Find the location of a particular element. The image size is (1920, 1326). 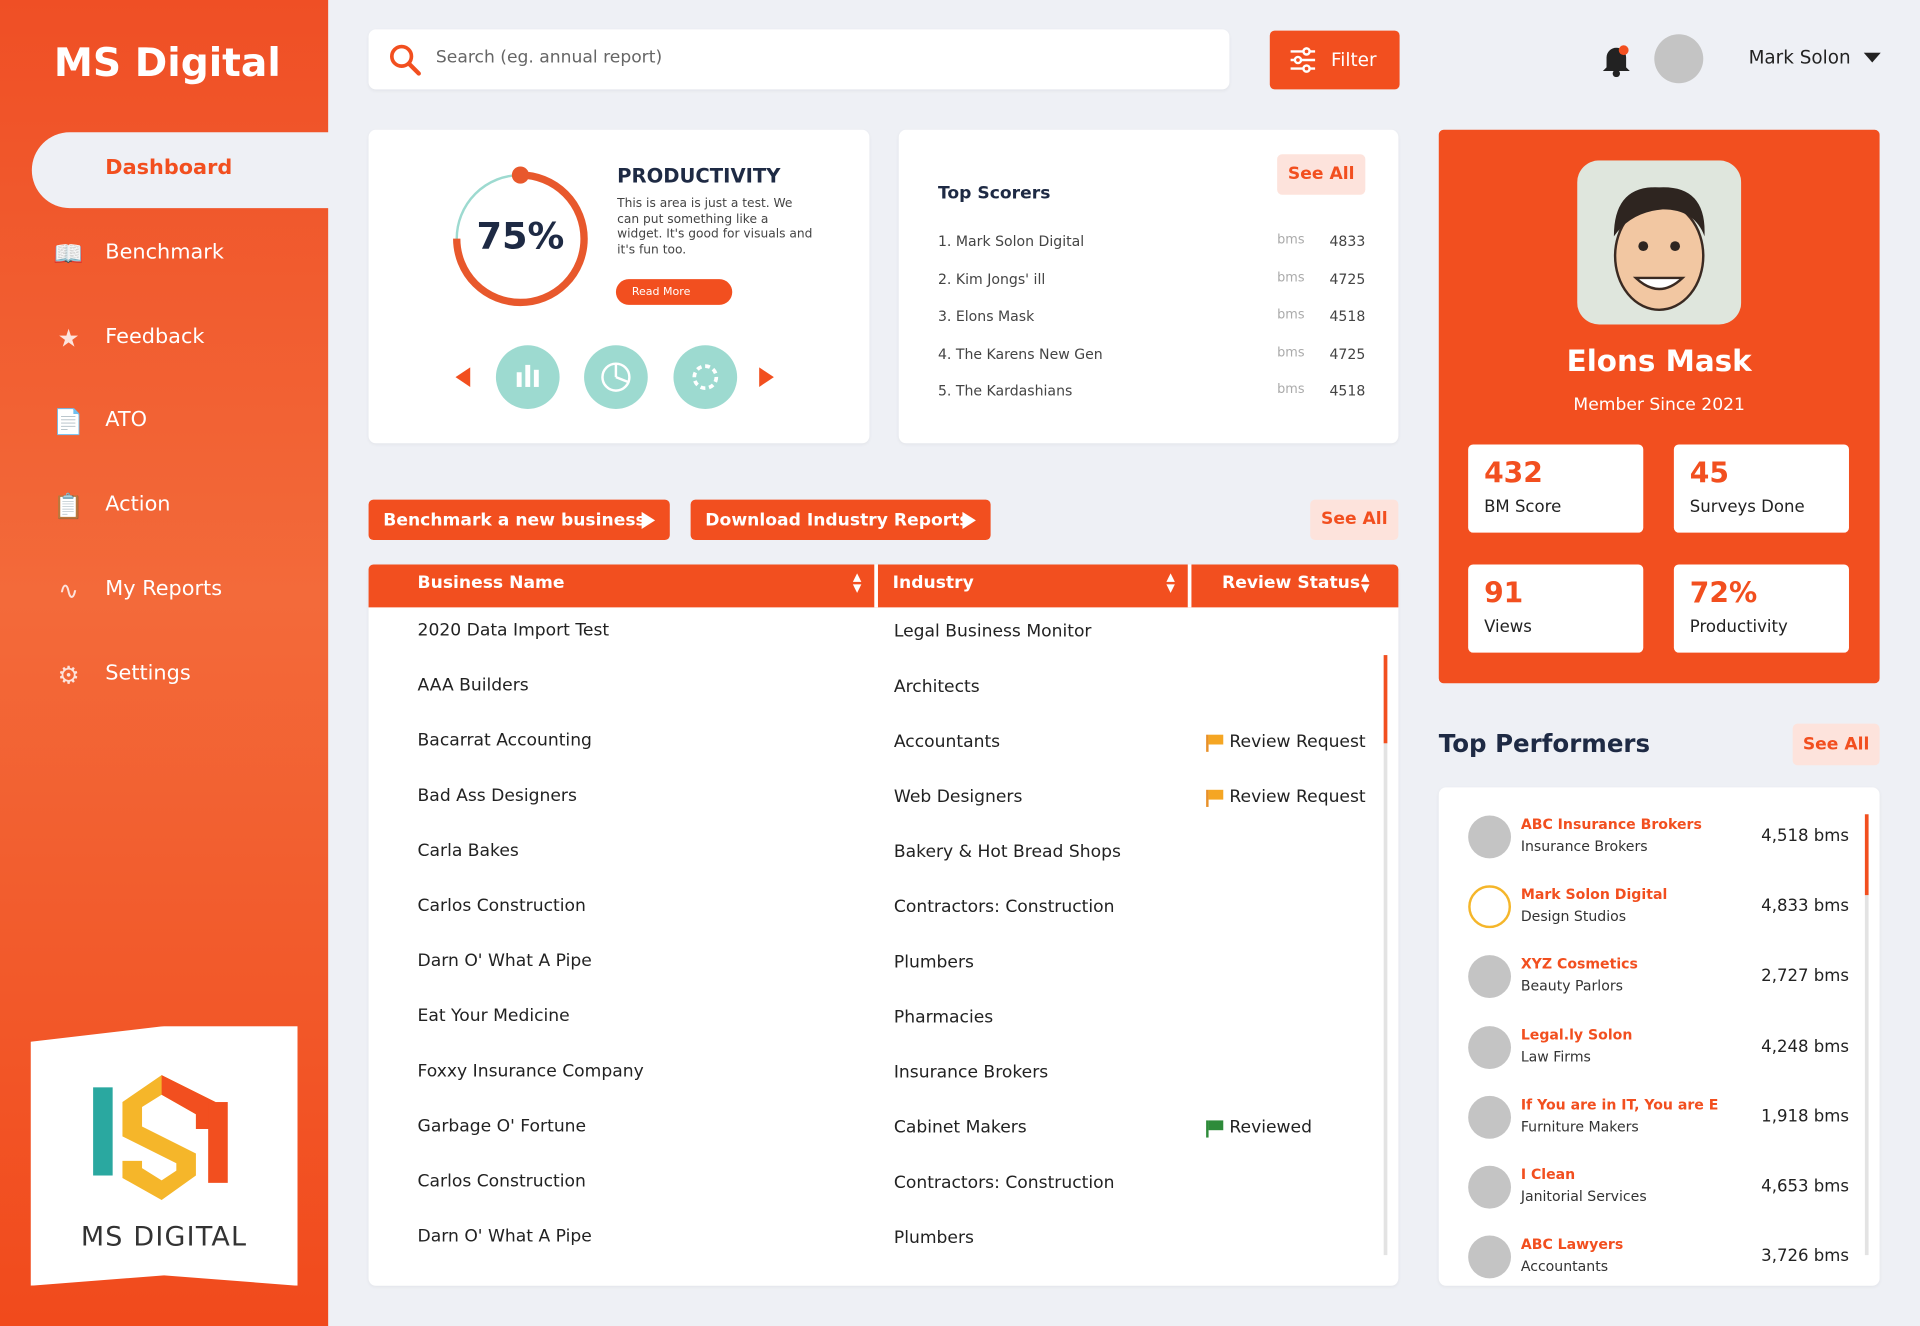

stat-value: 432 is located at coordinates (1513, 473).